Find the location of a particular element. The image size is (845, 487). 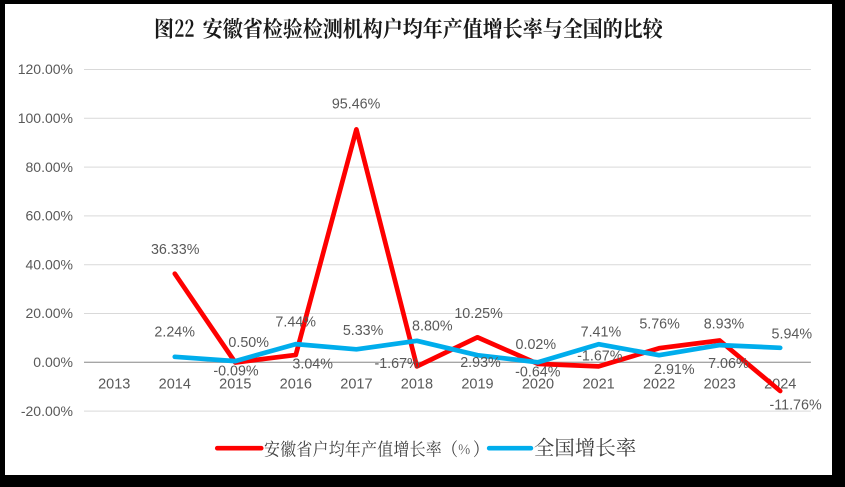

svg-text: 0.50% is located at coordinates (248, 343).